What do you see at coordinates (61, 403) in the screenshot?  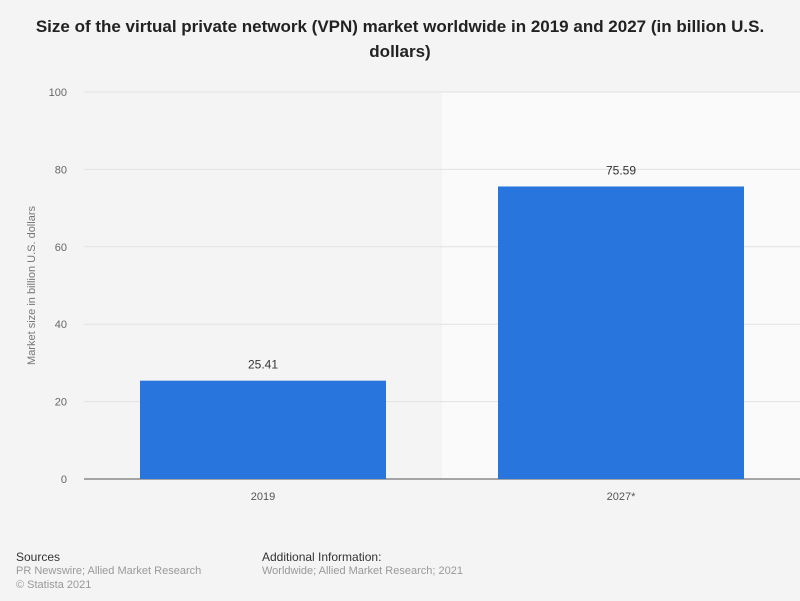 I see `y-tick-label: 20` at bounding box center [61, 403].